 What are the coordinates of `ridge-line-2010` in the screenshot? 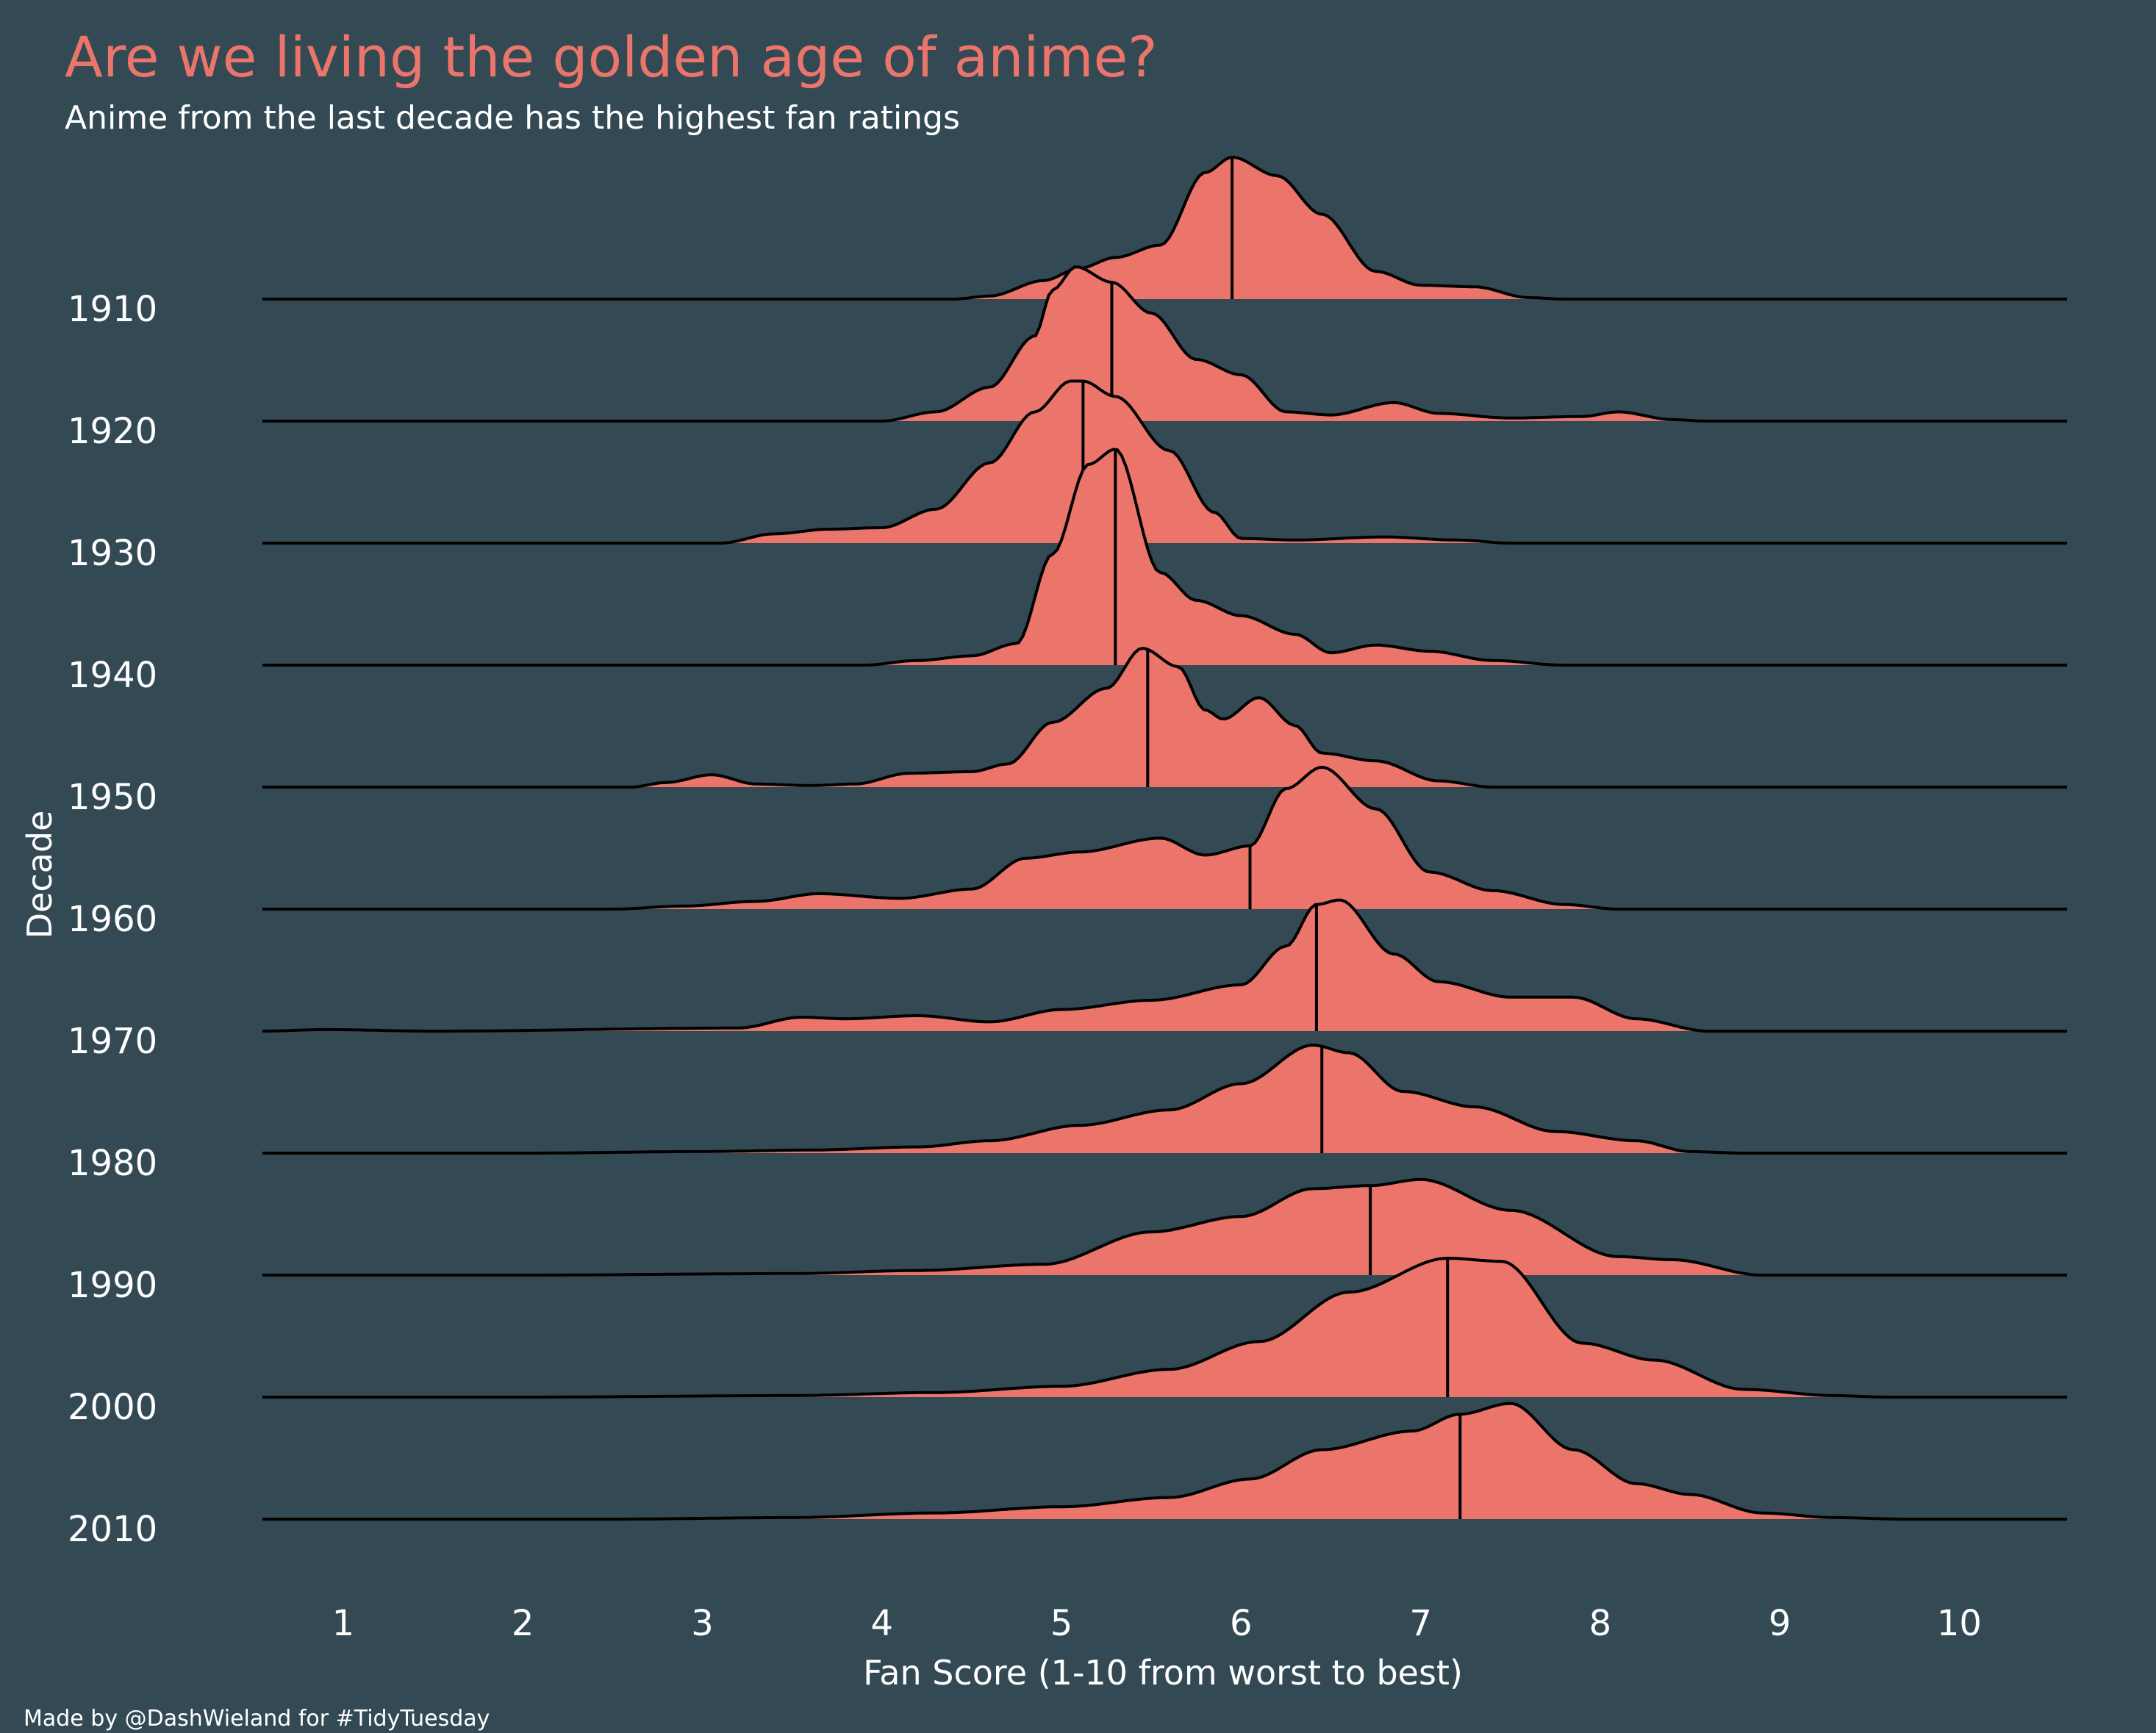 It's located at (1165, 1461).